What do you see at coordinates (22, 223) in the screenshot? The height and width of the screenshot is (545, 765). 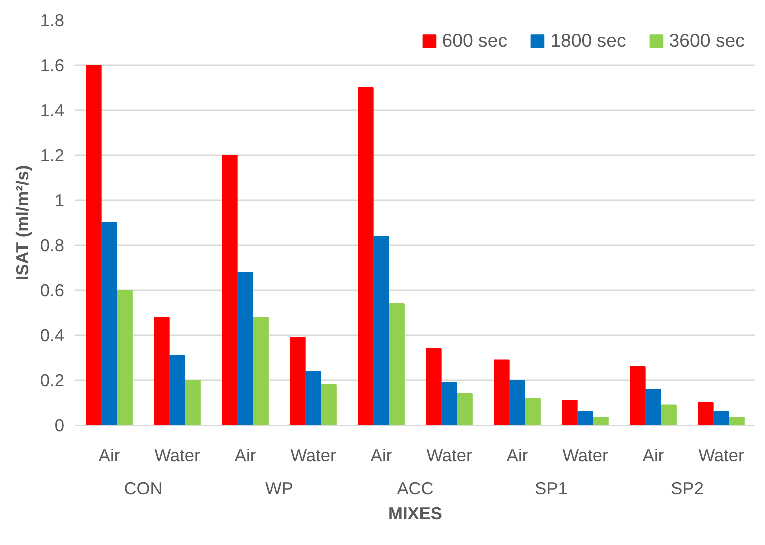 I see `y-axis-title: ISAT (ml/m²/s)` at bounding box center [22, 223].